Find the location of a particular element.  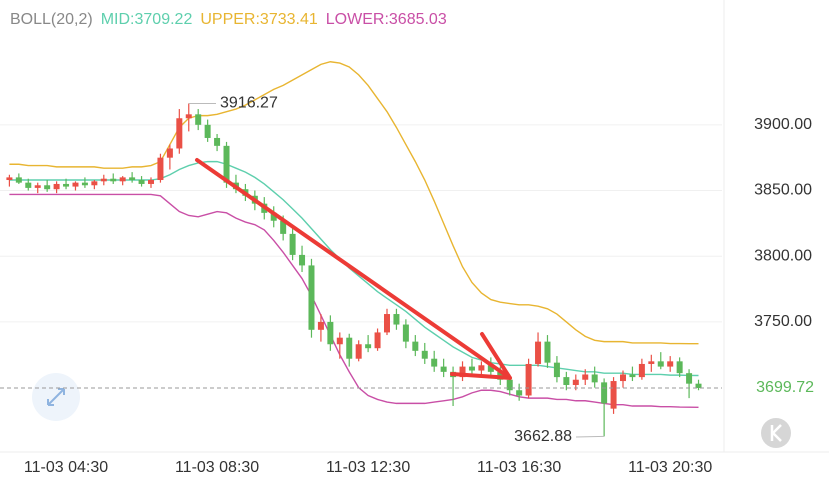

k-button is located at coordinates (776, 433).